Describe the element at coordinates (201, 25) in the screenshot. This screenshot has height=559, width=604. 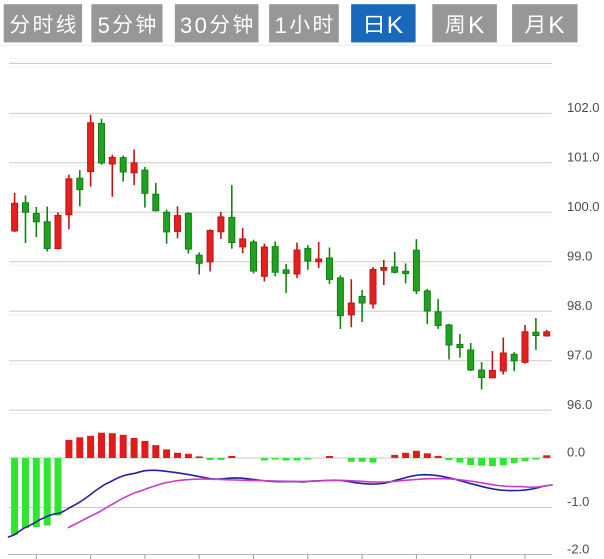
I see `svg-text: 0` at that location.